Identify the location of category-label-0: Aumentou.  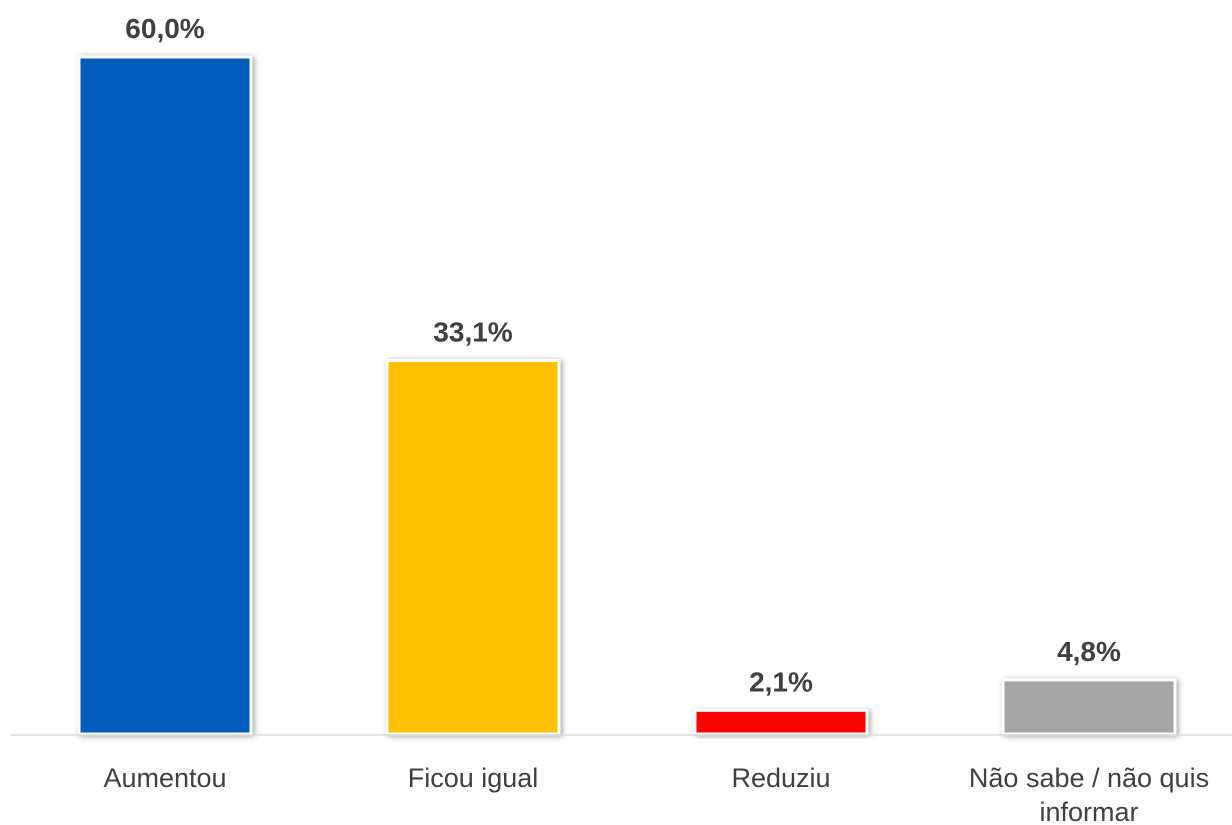
(164, 778).